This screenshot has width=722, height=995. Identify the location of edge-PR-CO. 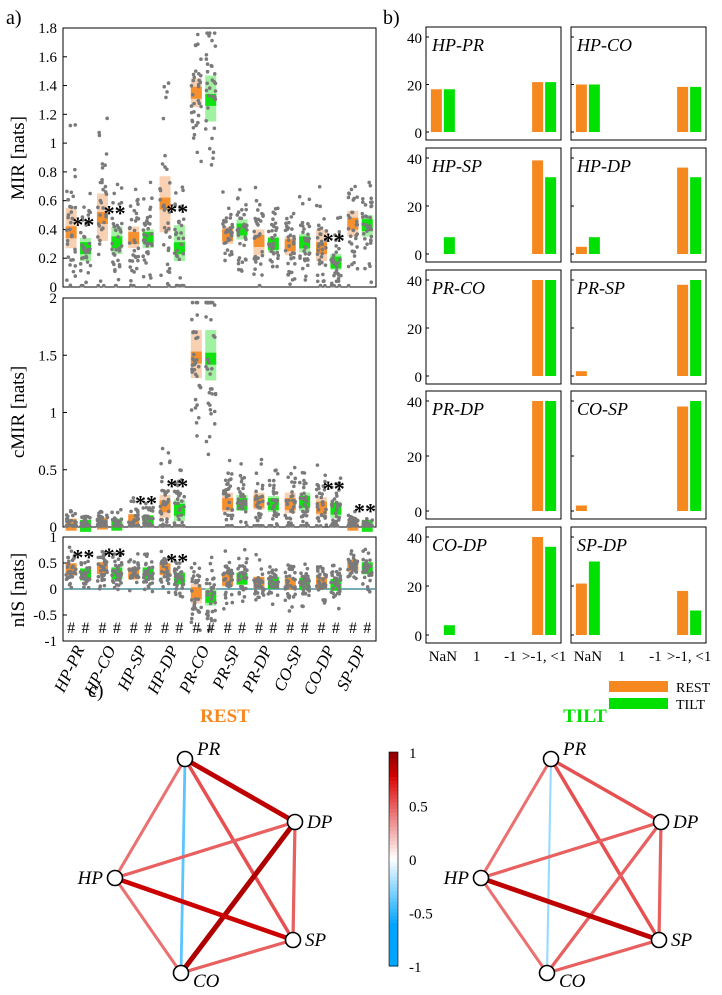
(549, 866).